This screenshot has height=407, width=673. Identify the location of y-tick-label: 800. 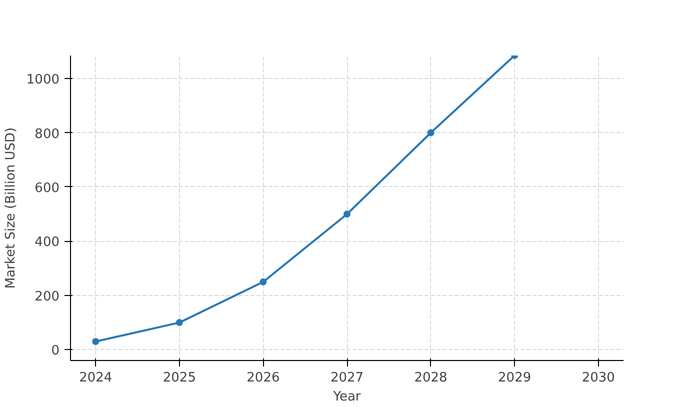
(47, 134).